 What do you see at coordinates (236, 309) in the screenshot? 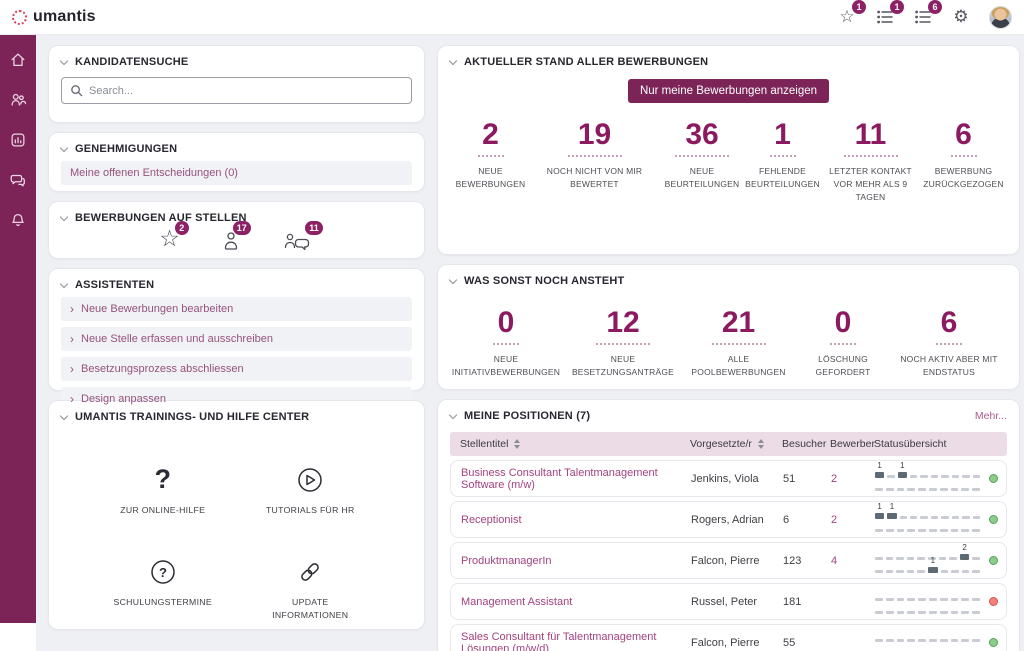
I see `assistant-item: › Neue Bewerbungen bearbeiten` at bounding box center [236, 309].